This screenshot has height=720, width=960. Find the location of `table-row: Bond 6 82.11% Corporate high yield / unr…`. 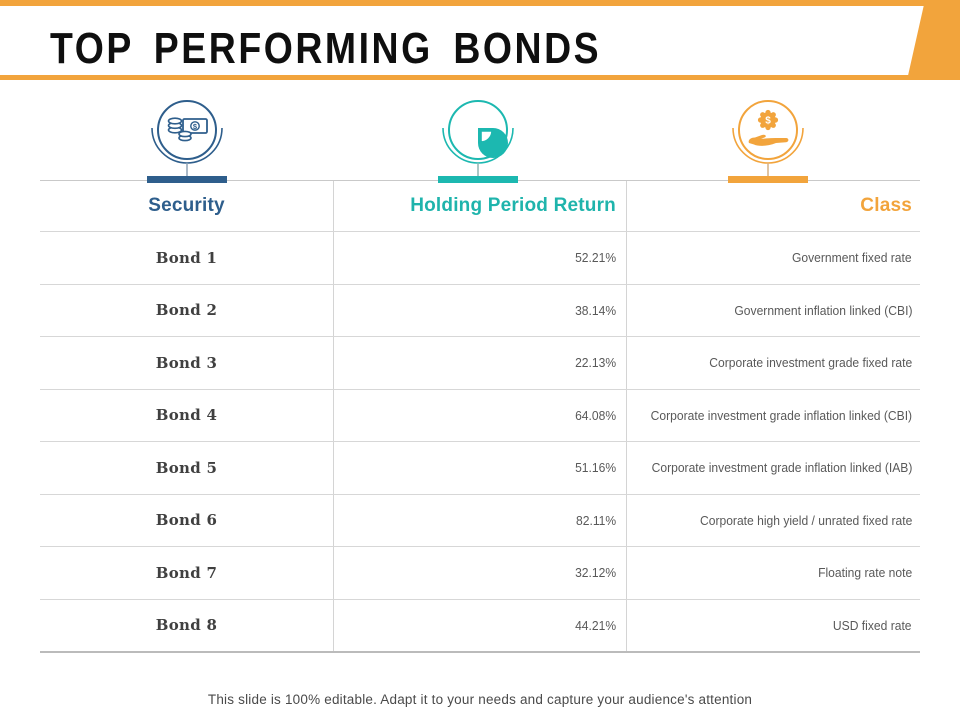

table-row: Bond 6 82.11% Corporate high yield / unr… is located at coordinates (480, 520).